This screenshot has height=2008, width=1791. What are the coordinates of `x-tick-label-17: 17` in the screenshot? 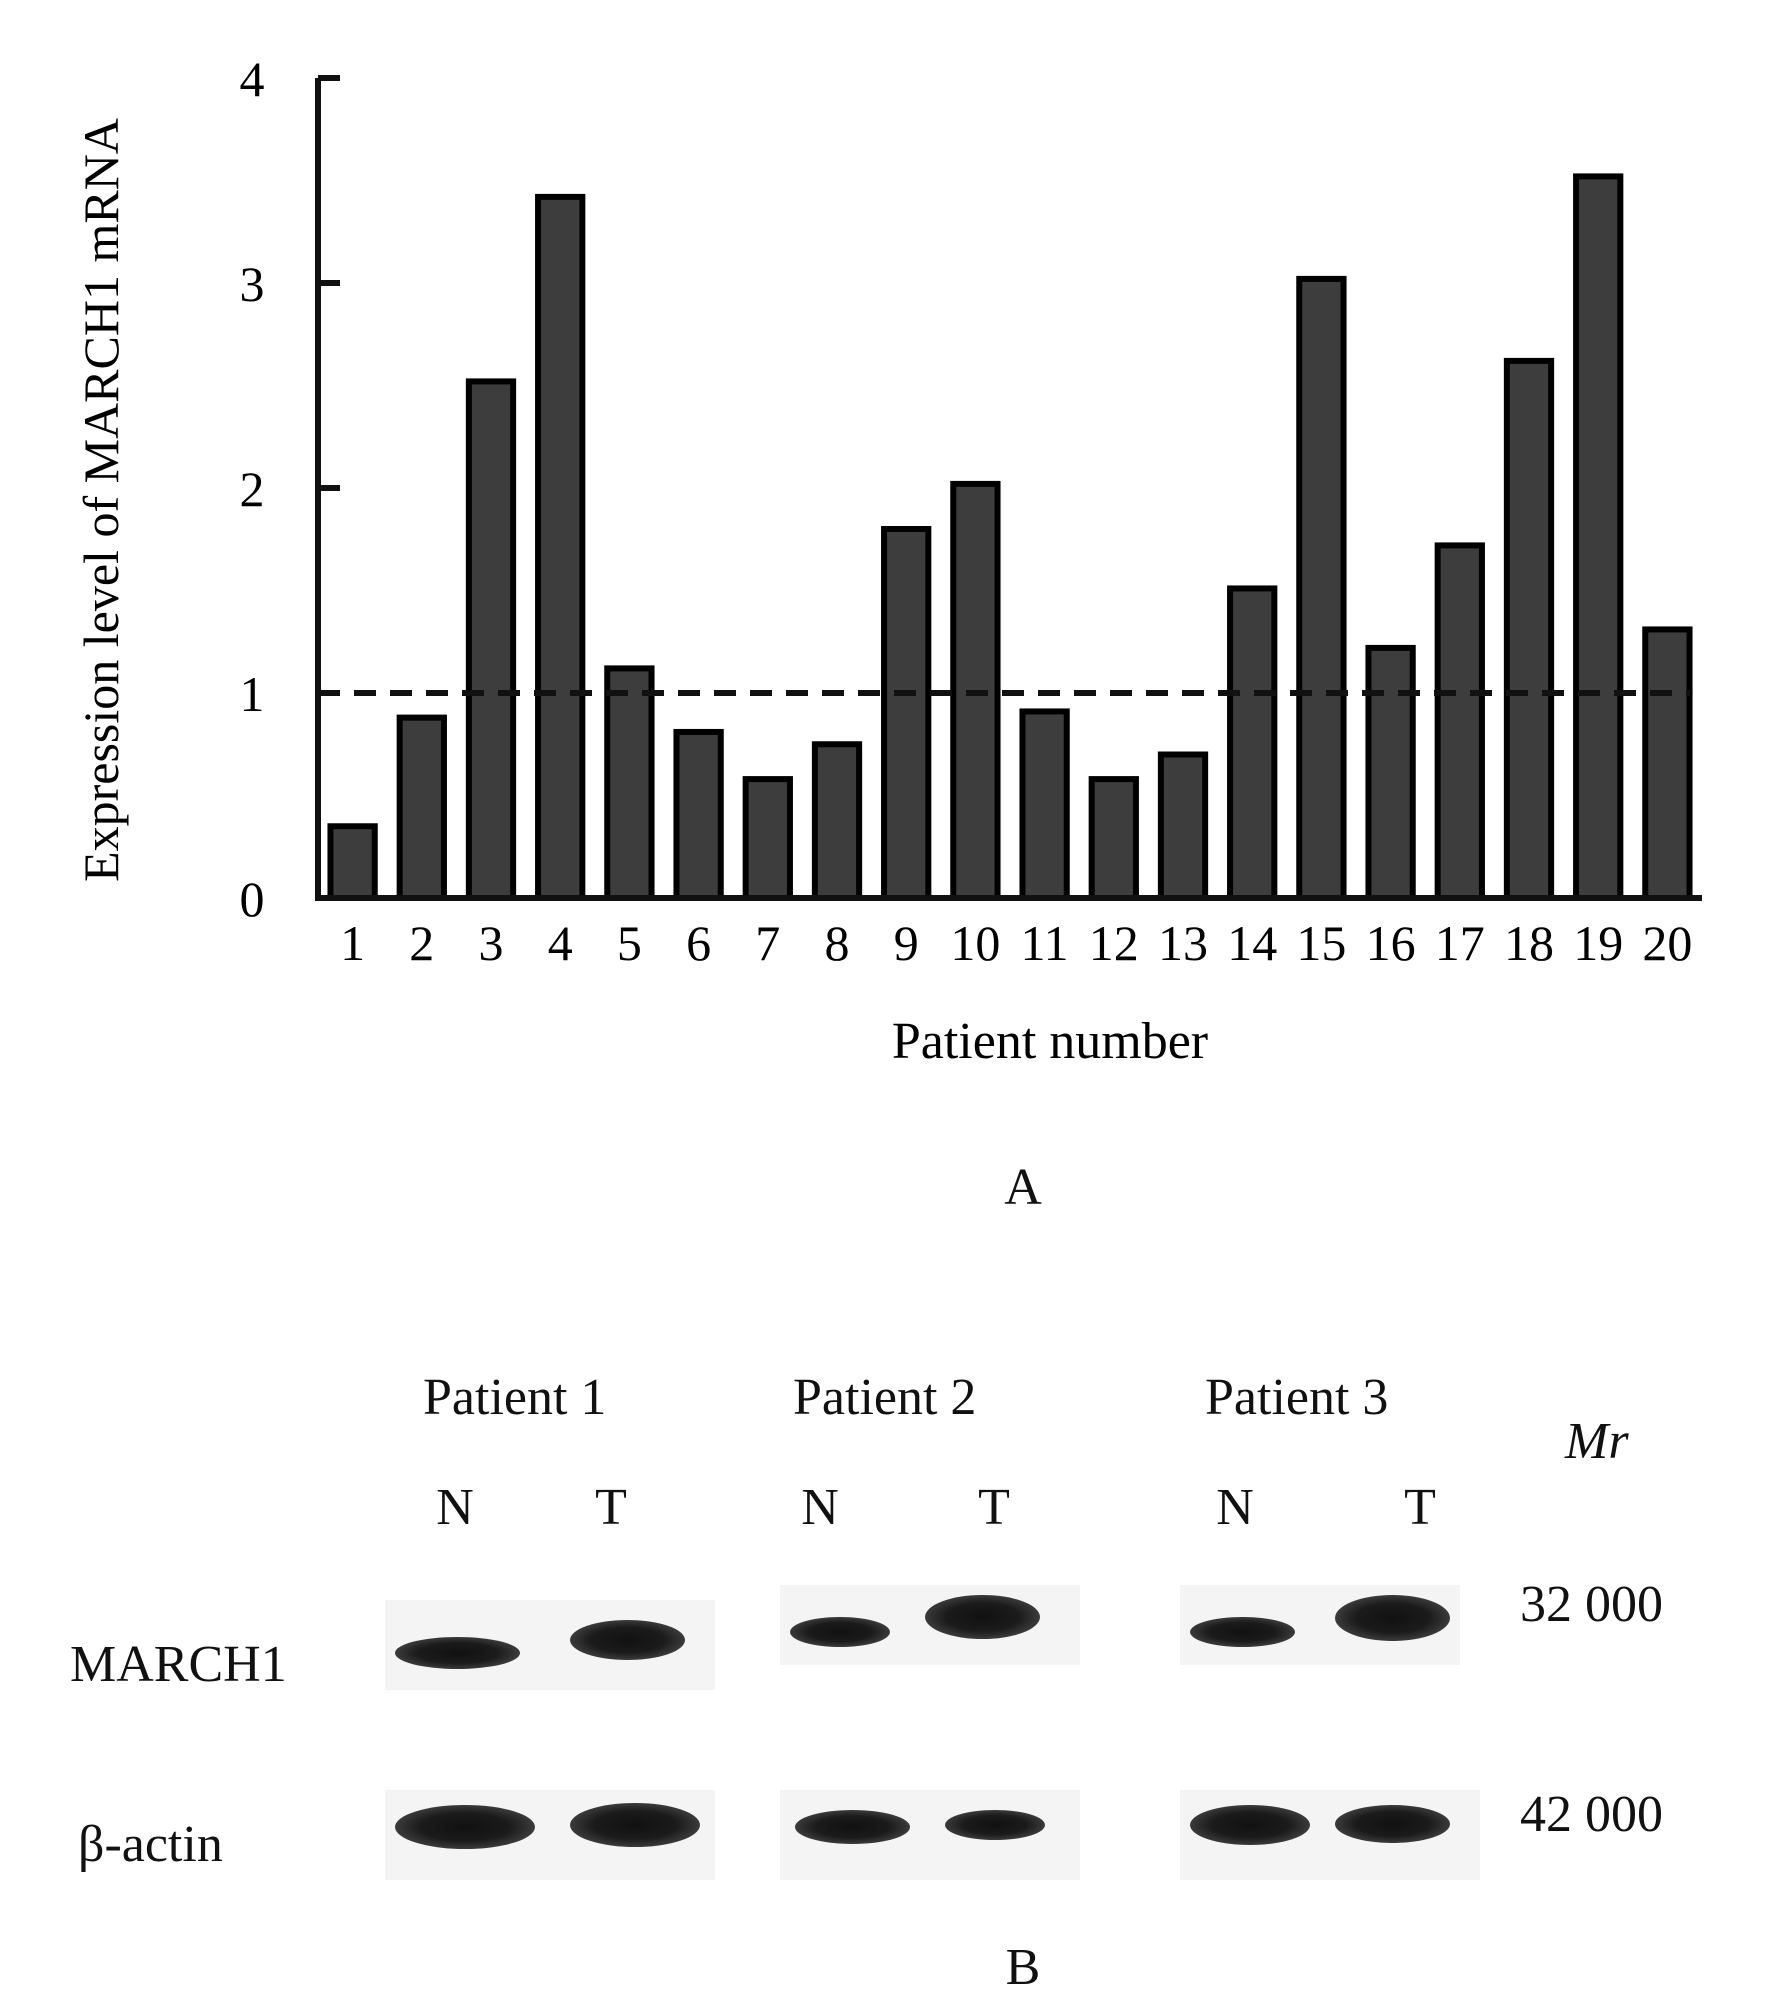 It's located at (1460, 943).